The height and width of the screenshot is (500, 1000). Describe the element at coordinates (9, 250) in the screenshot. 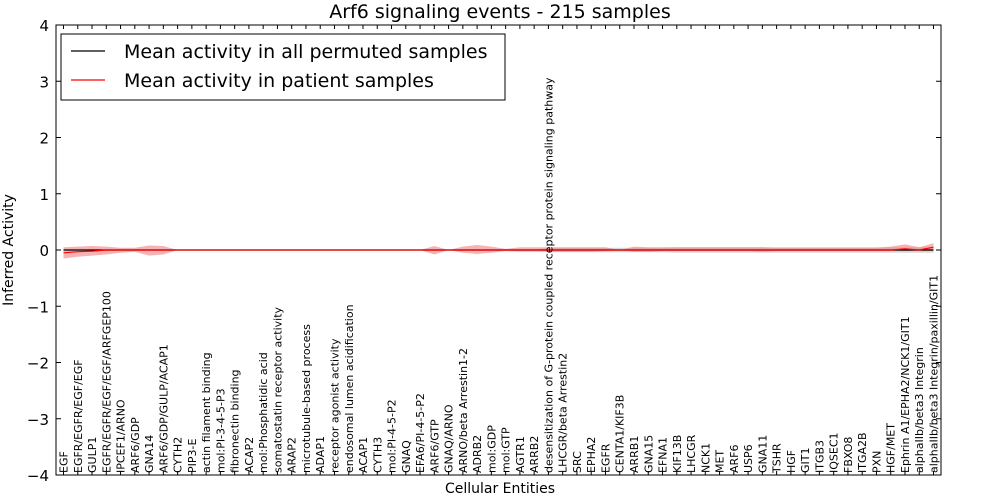

I see `y-axis-label: Inferred Activity` at that location.